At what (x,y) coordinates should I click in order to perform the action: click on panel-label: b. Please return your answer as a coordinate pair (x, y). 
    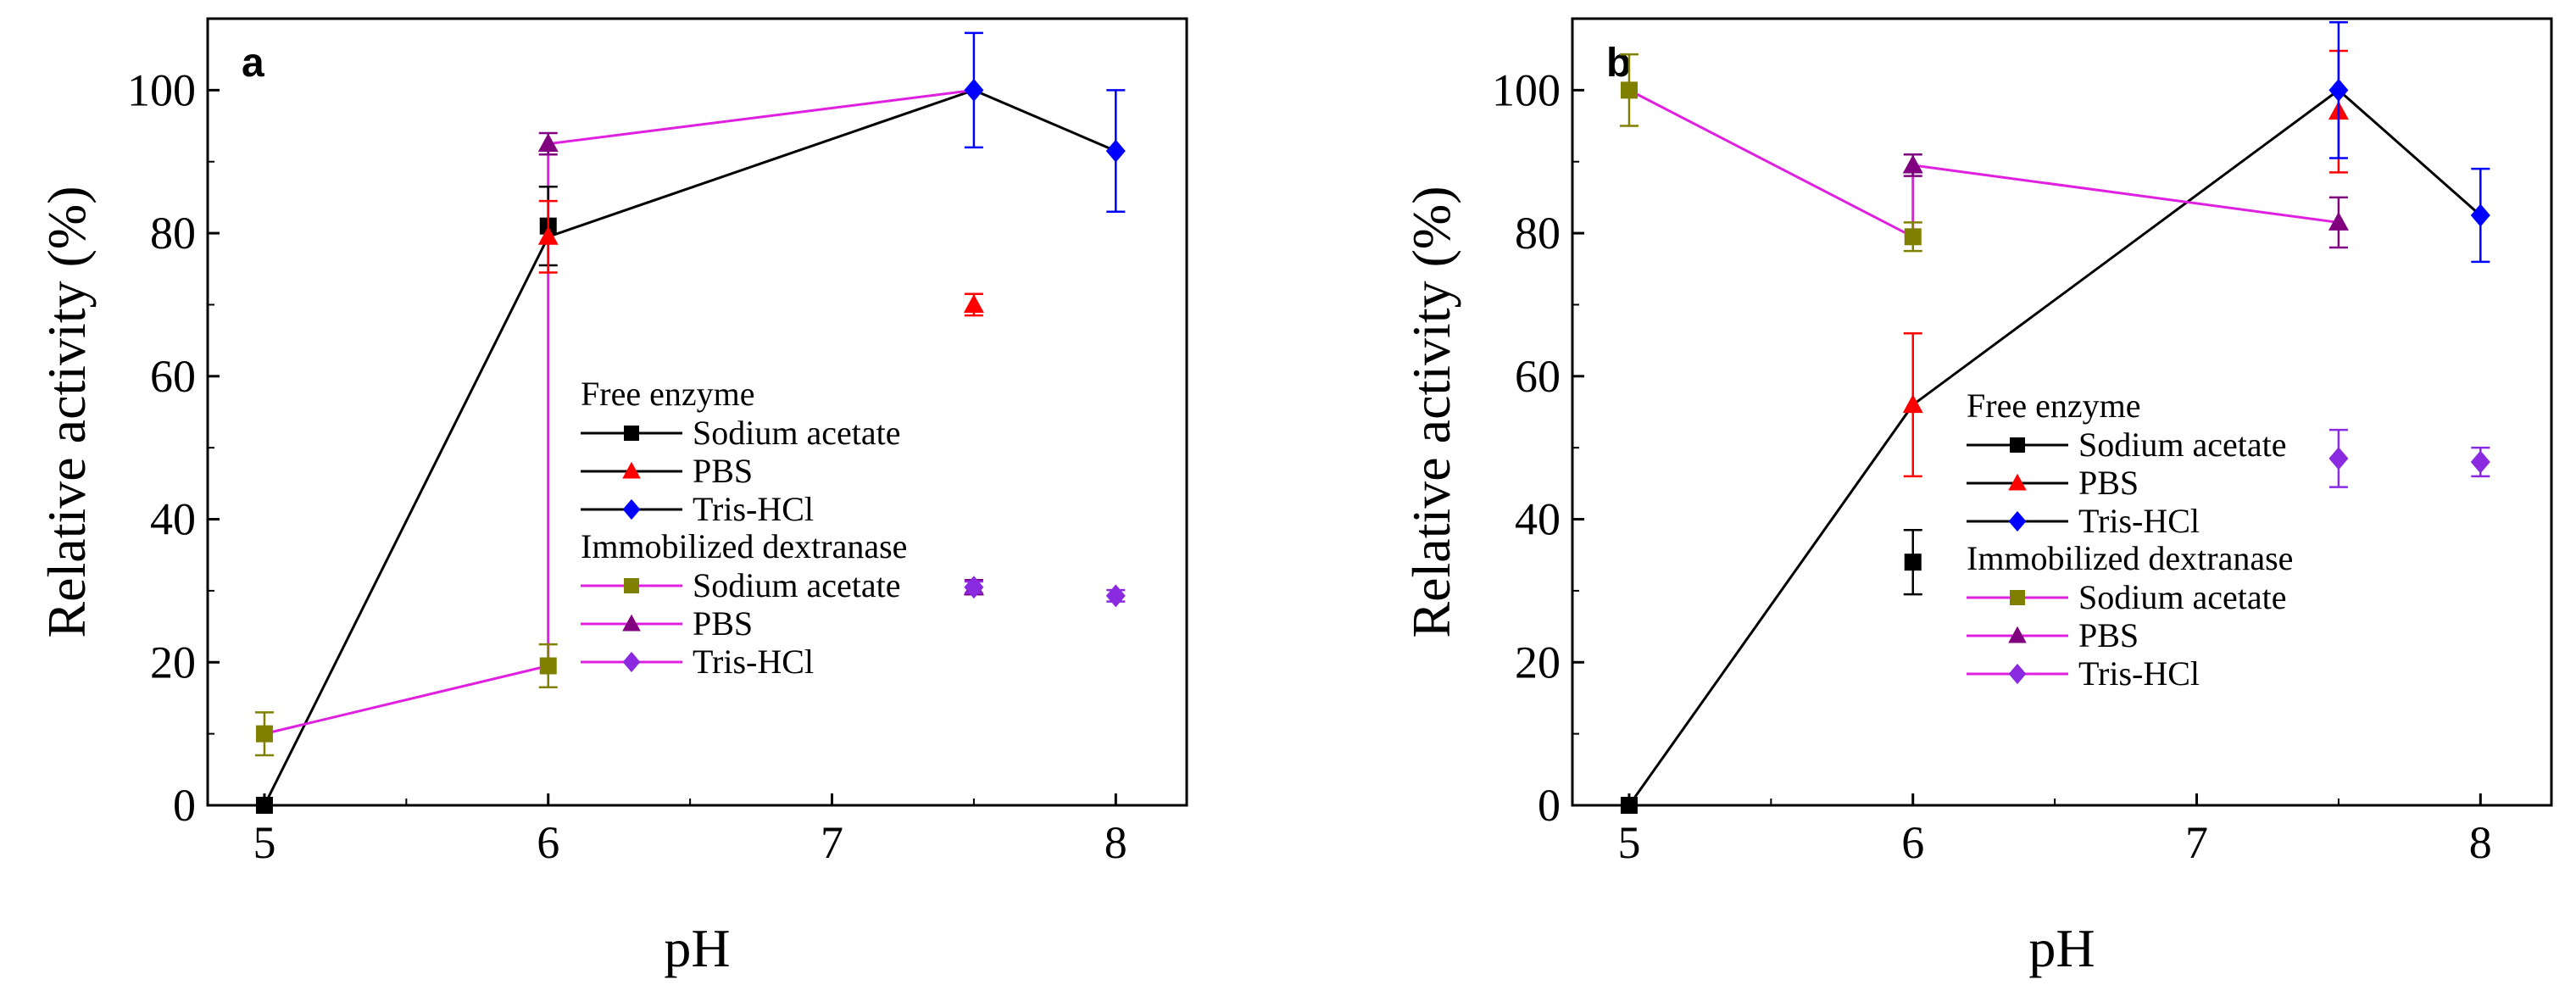
    Looking at the image, I should click on (1618, 63).